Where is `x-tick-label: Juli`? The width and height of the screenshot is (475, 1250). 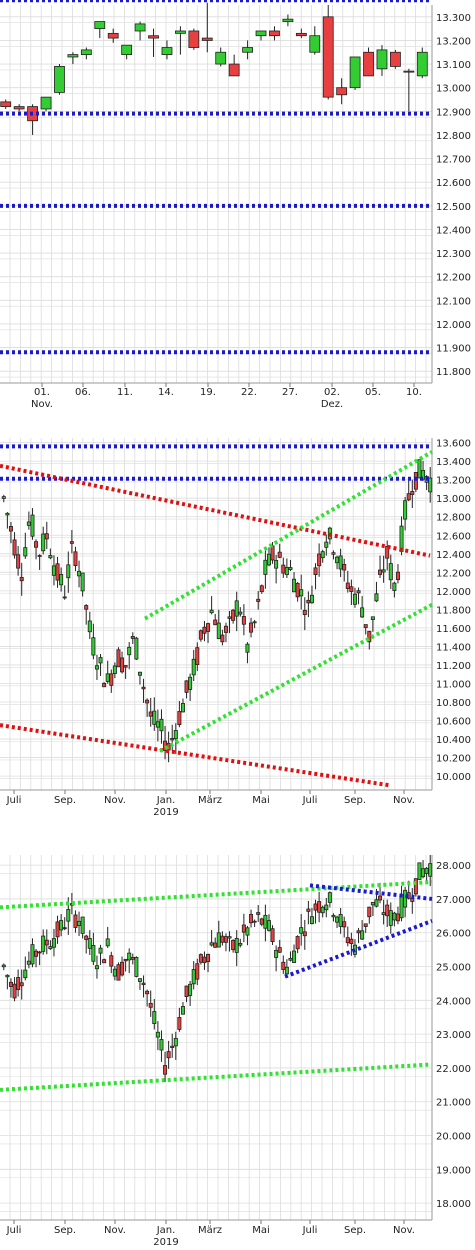
x-tick-label: Juli is located at coordinates (310, 1230).